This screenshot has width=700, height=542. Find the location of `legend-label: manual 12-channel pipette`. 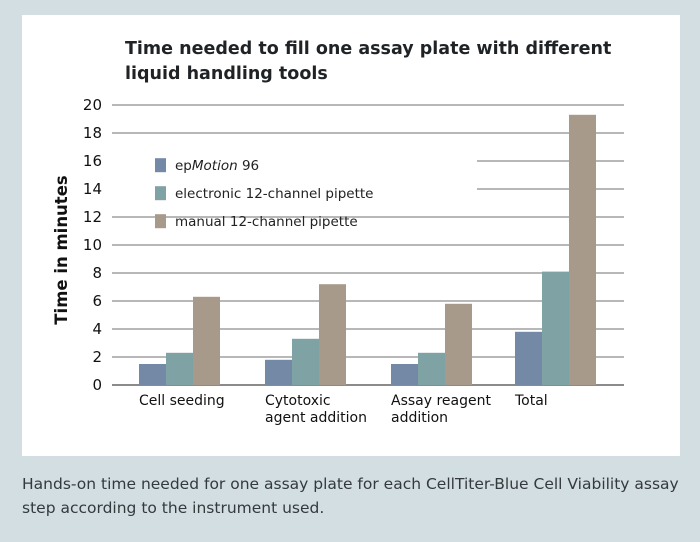

legend-label: manual 12-channel pipette is located at coordinates (266, 222).